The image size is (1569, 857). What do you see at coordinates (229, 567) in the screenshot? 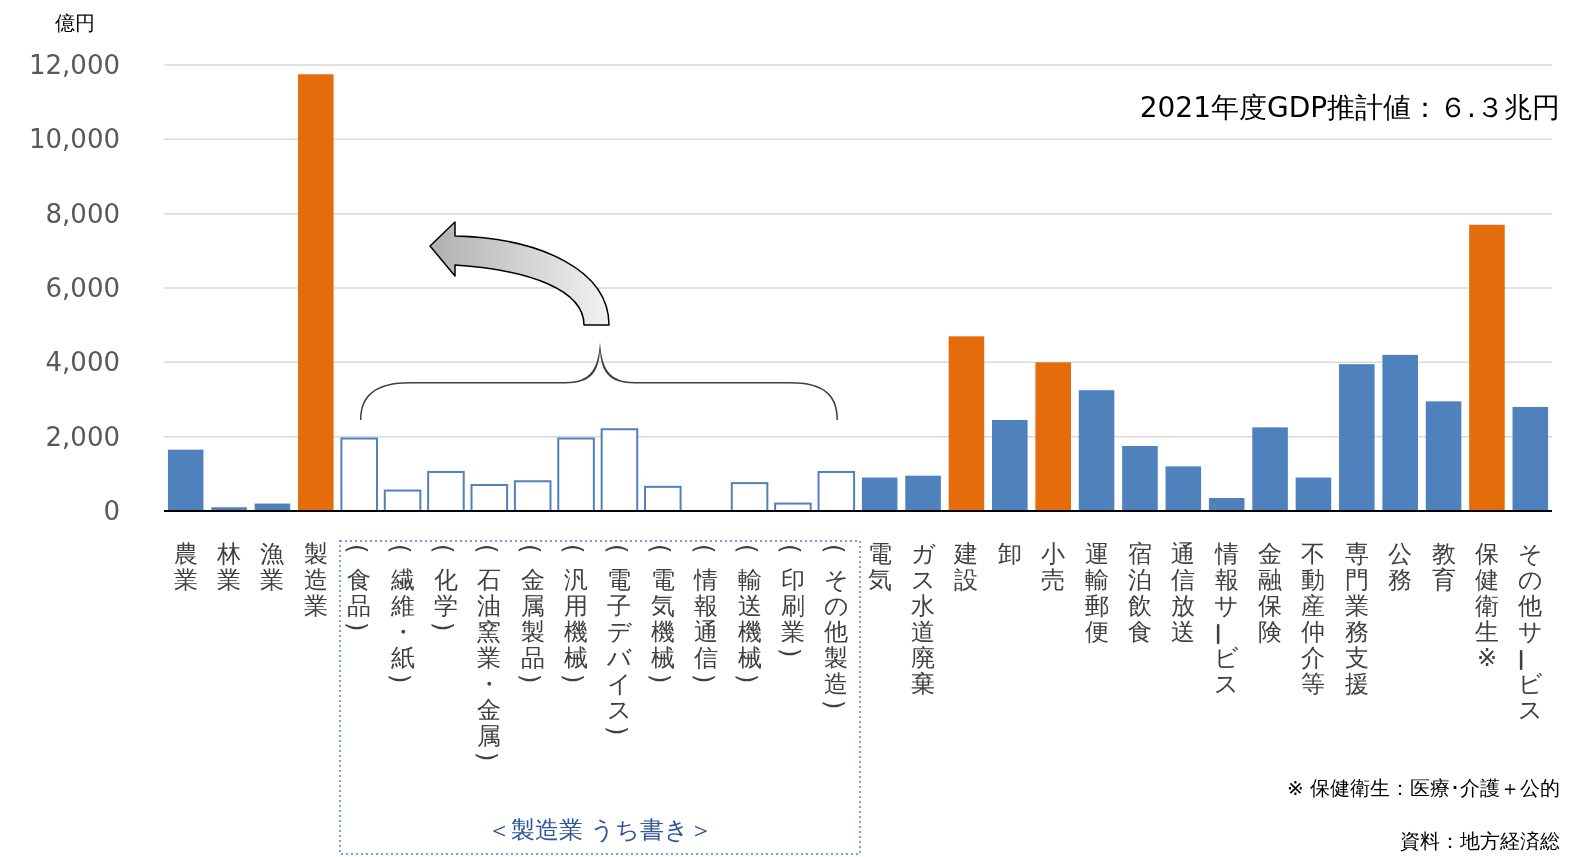
I see `x-tick-label: 林業` at bounding box center [229, 567].